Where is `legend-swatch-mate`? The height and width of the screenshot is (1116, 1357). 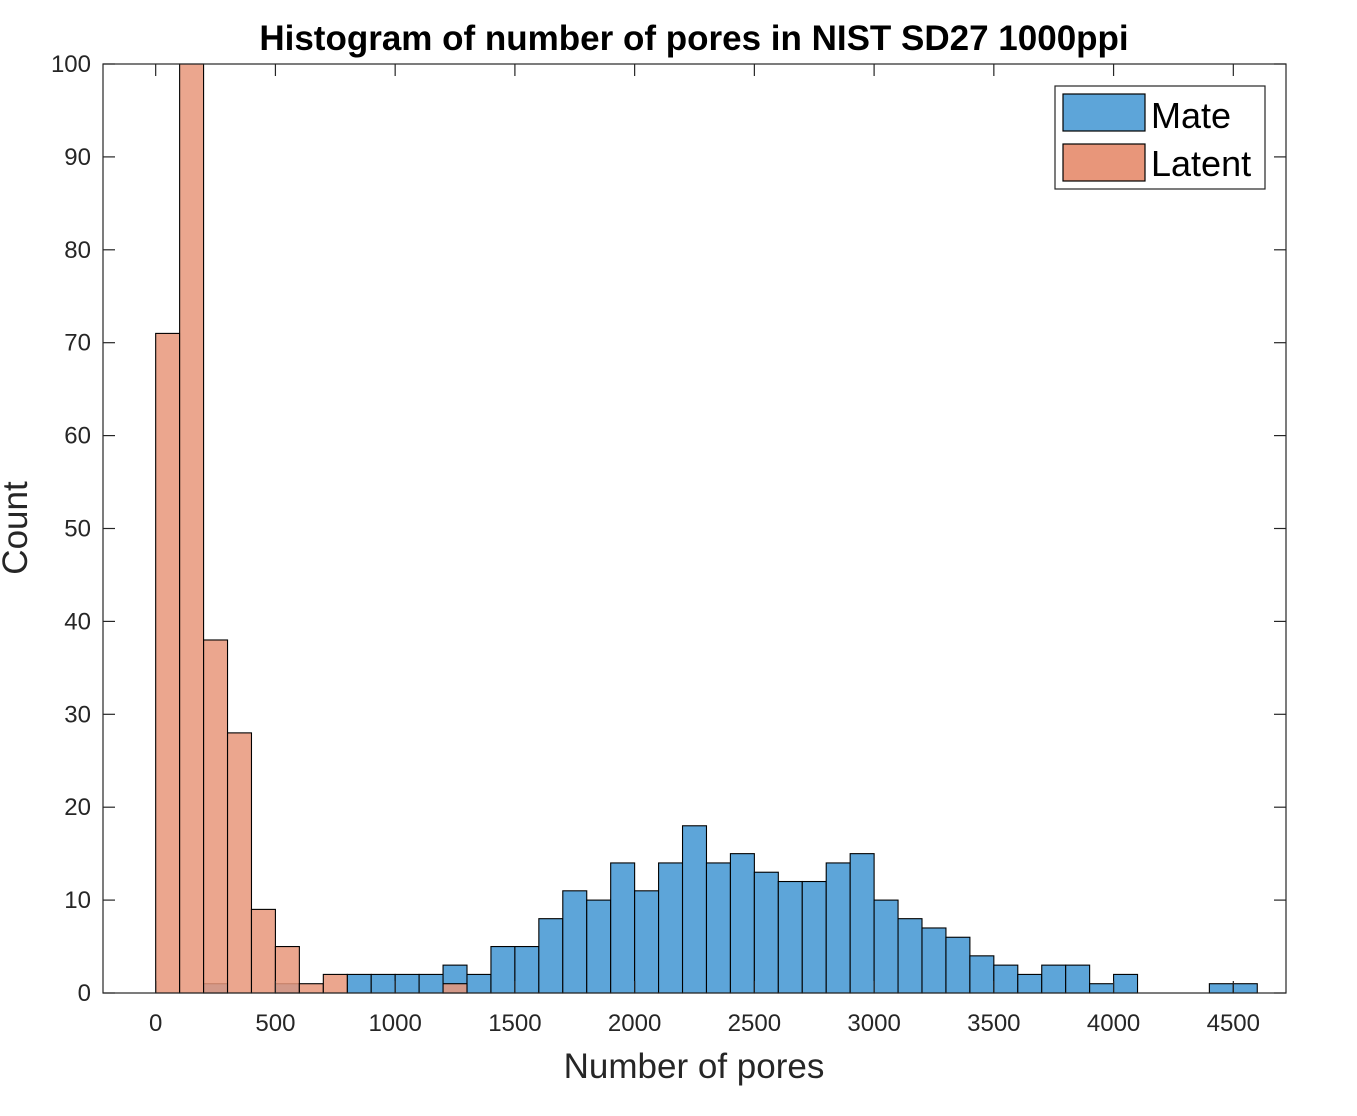
legend-swatch-mate is located at coordinates (1104, 112).